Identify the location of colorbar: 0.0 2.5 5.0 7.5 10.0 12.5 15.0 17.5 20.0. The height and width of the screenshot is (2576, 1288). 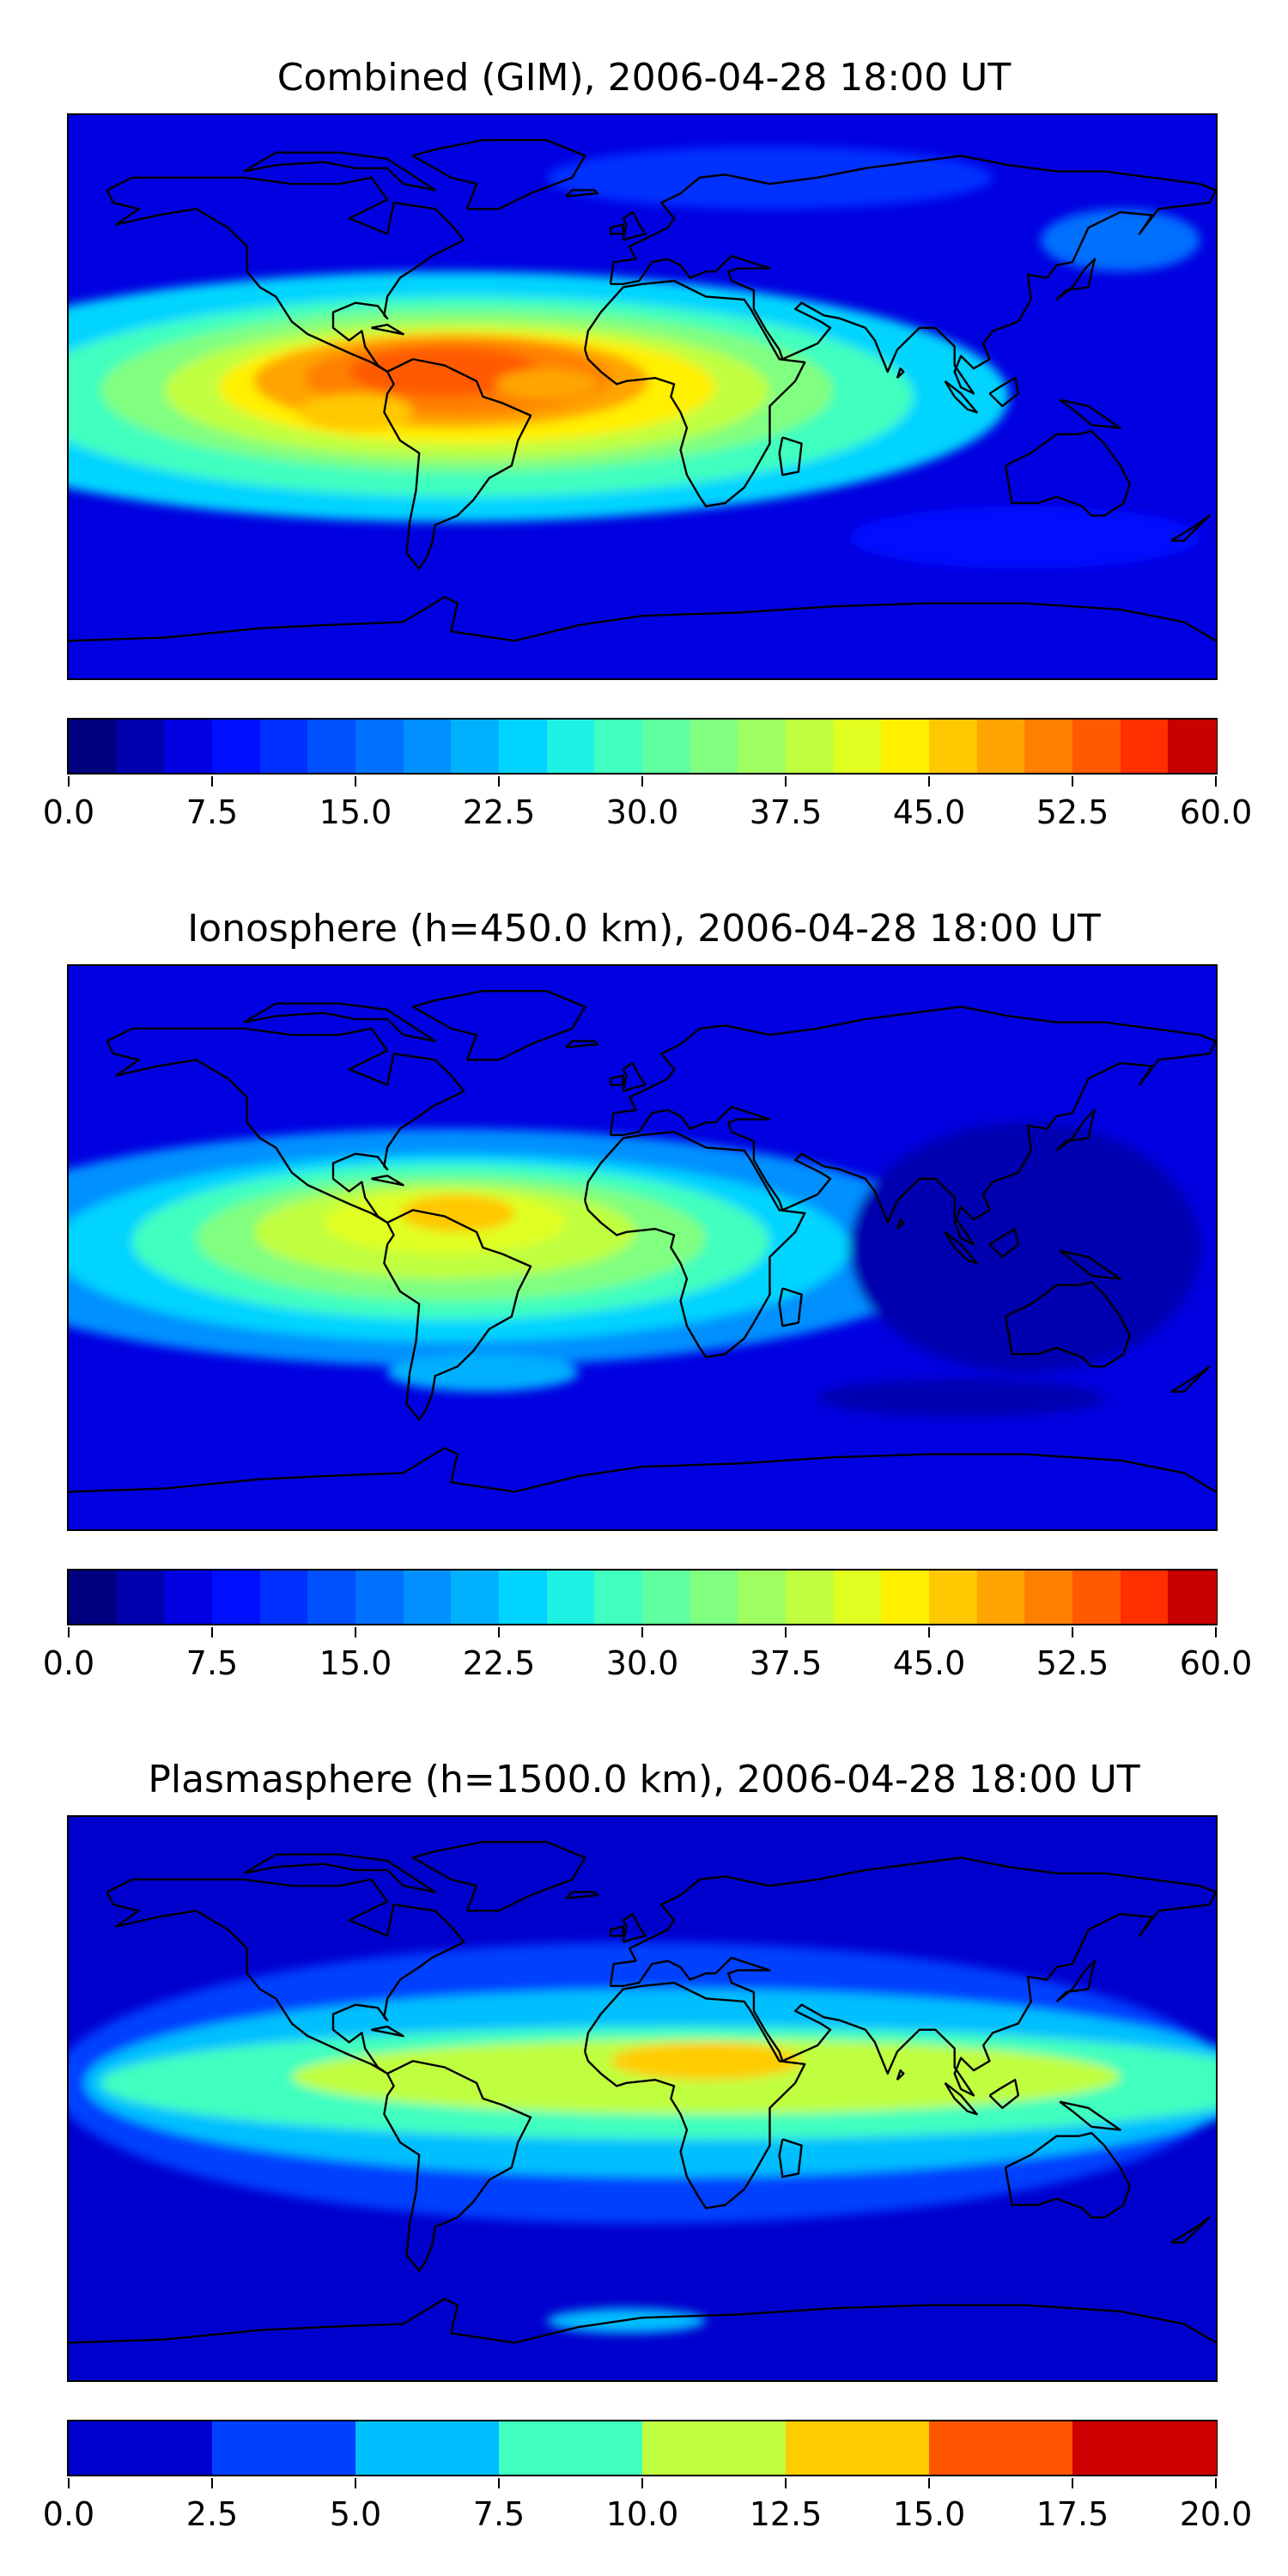
(647, 2477).